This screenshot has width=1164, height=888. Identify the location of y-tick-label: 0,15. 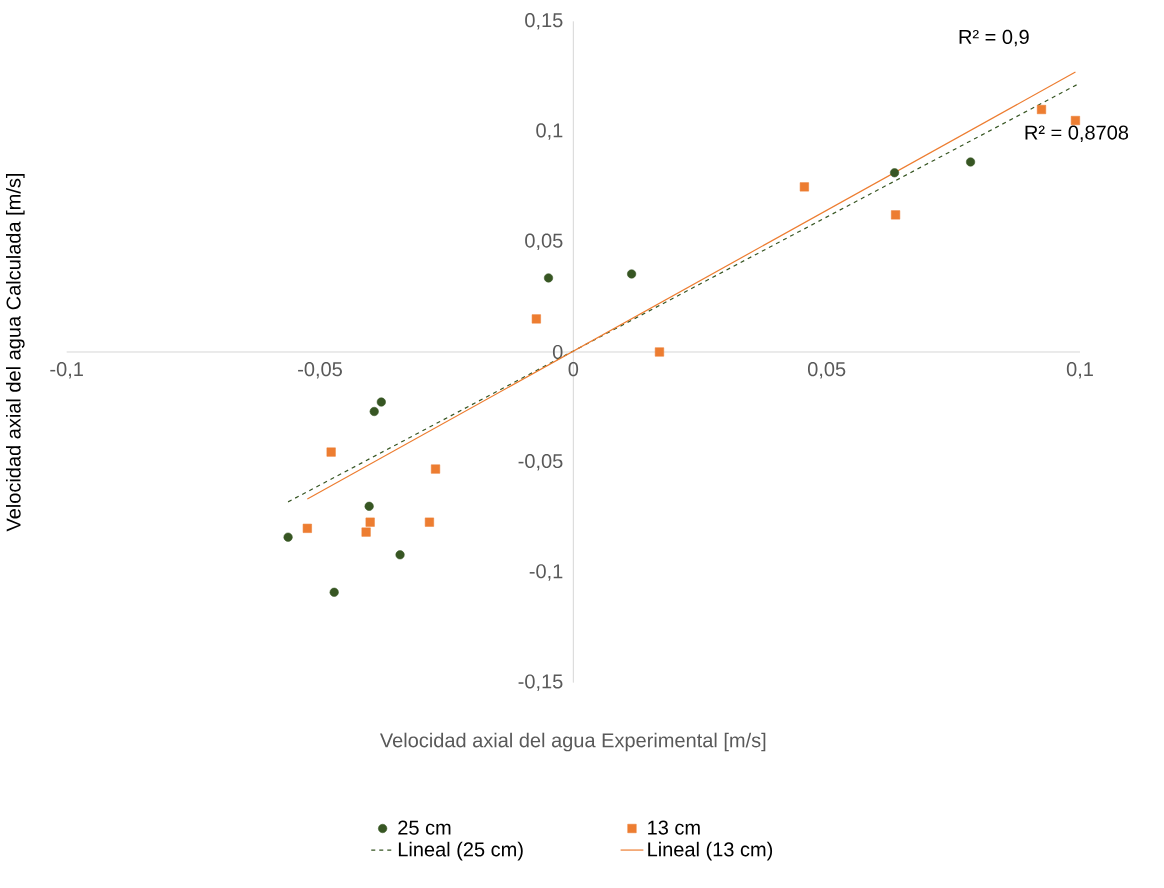
(544, 21).